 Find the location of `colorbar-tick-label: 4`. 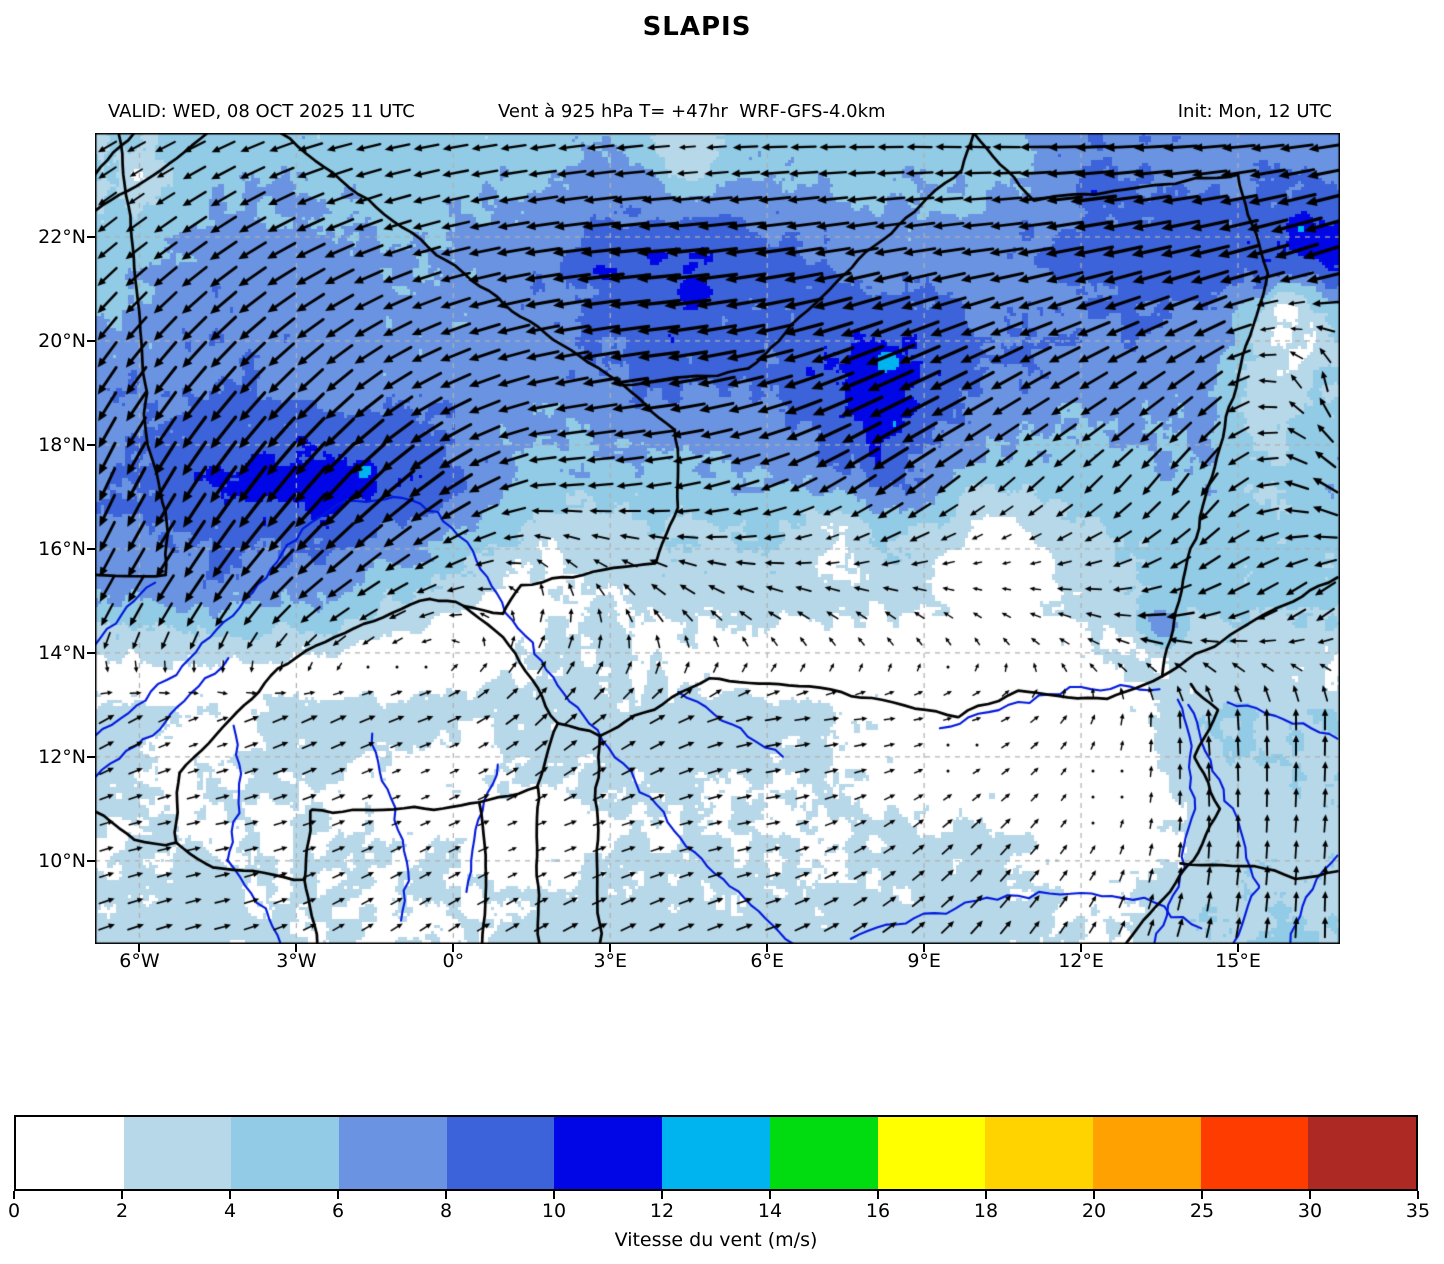

colorbar-tick-label: 4 is located at coordinates (230, 1211).